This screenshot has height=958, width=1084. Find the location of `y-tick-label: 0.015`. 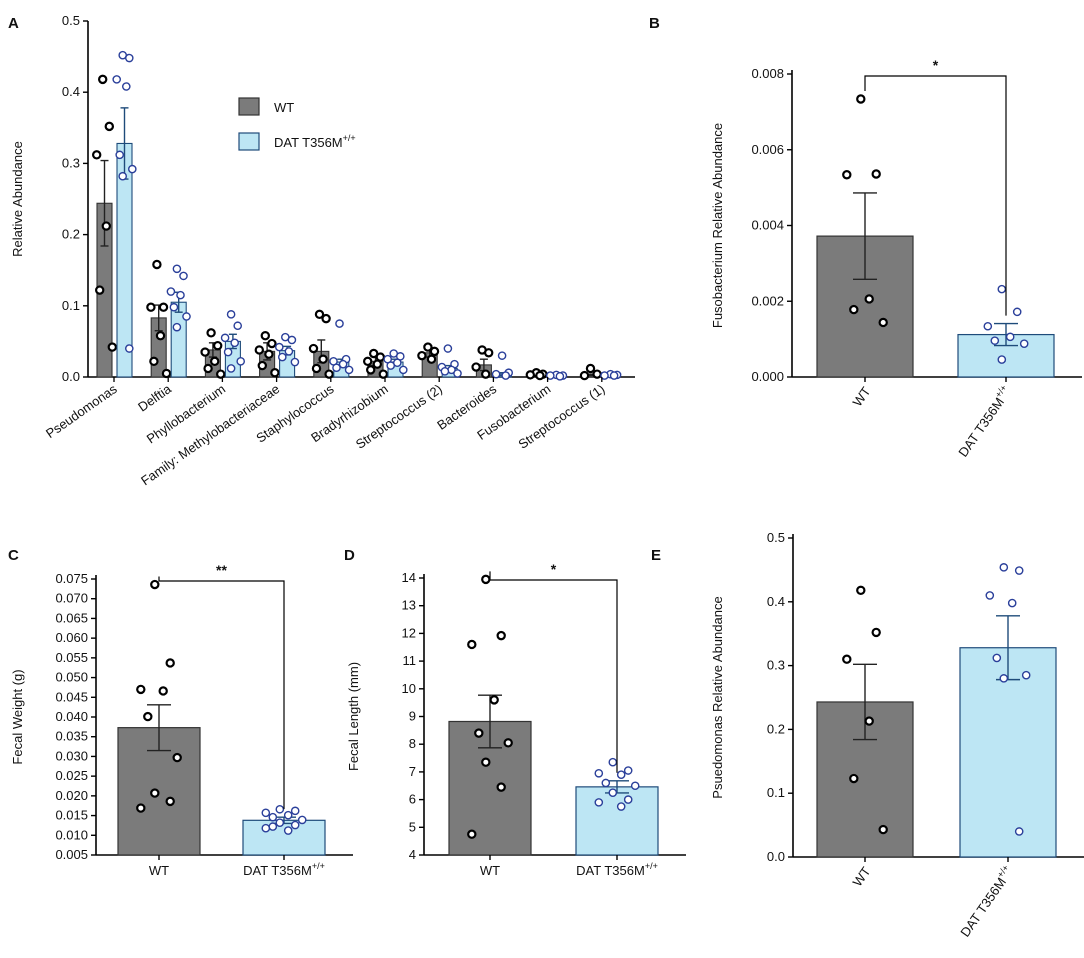

y-tick-label: 0.015 is located at coordinates (71, 815).